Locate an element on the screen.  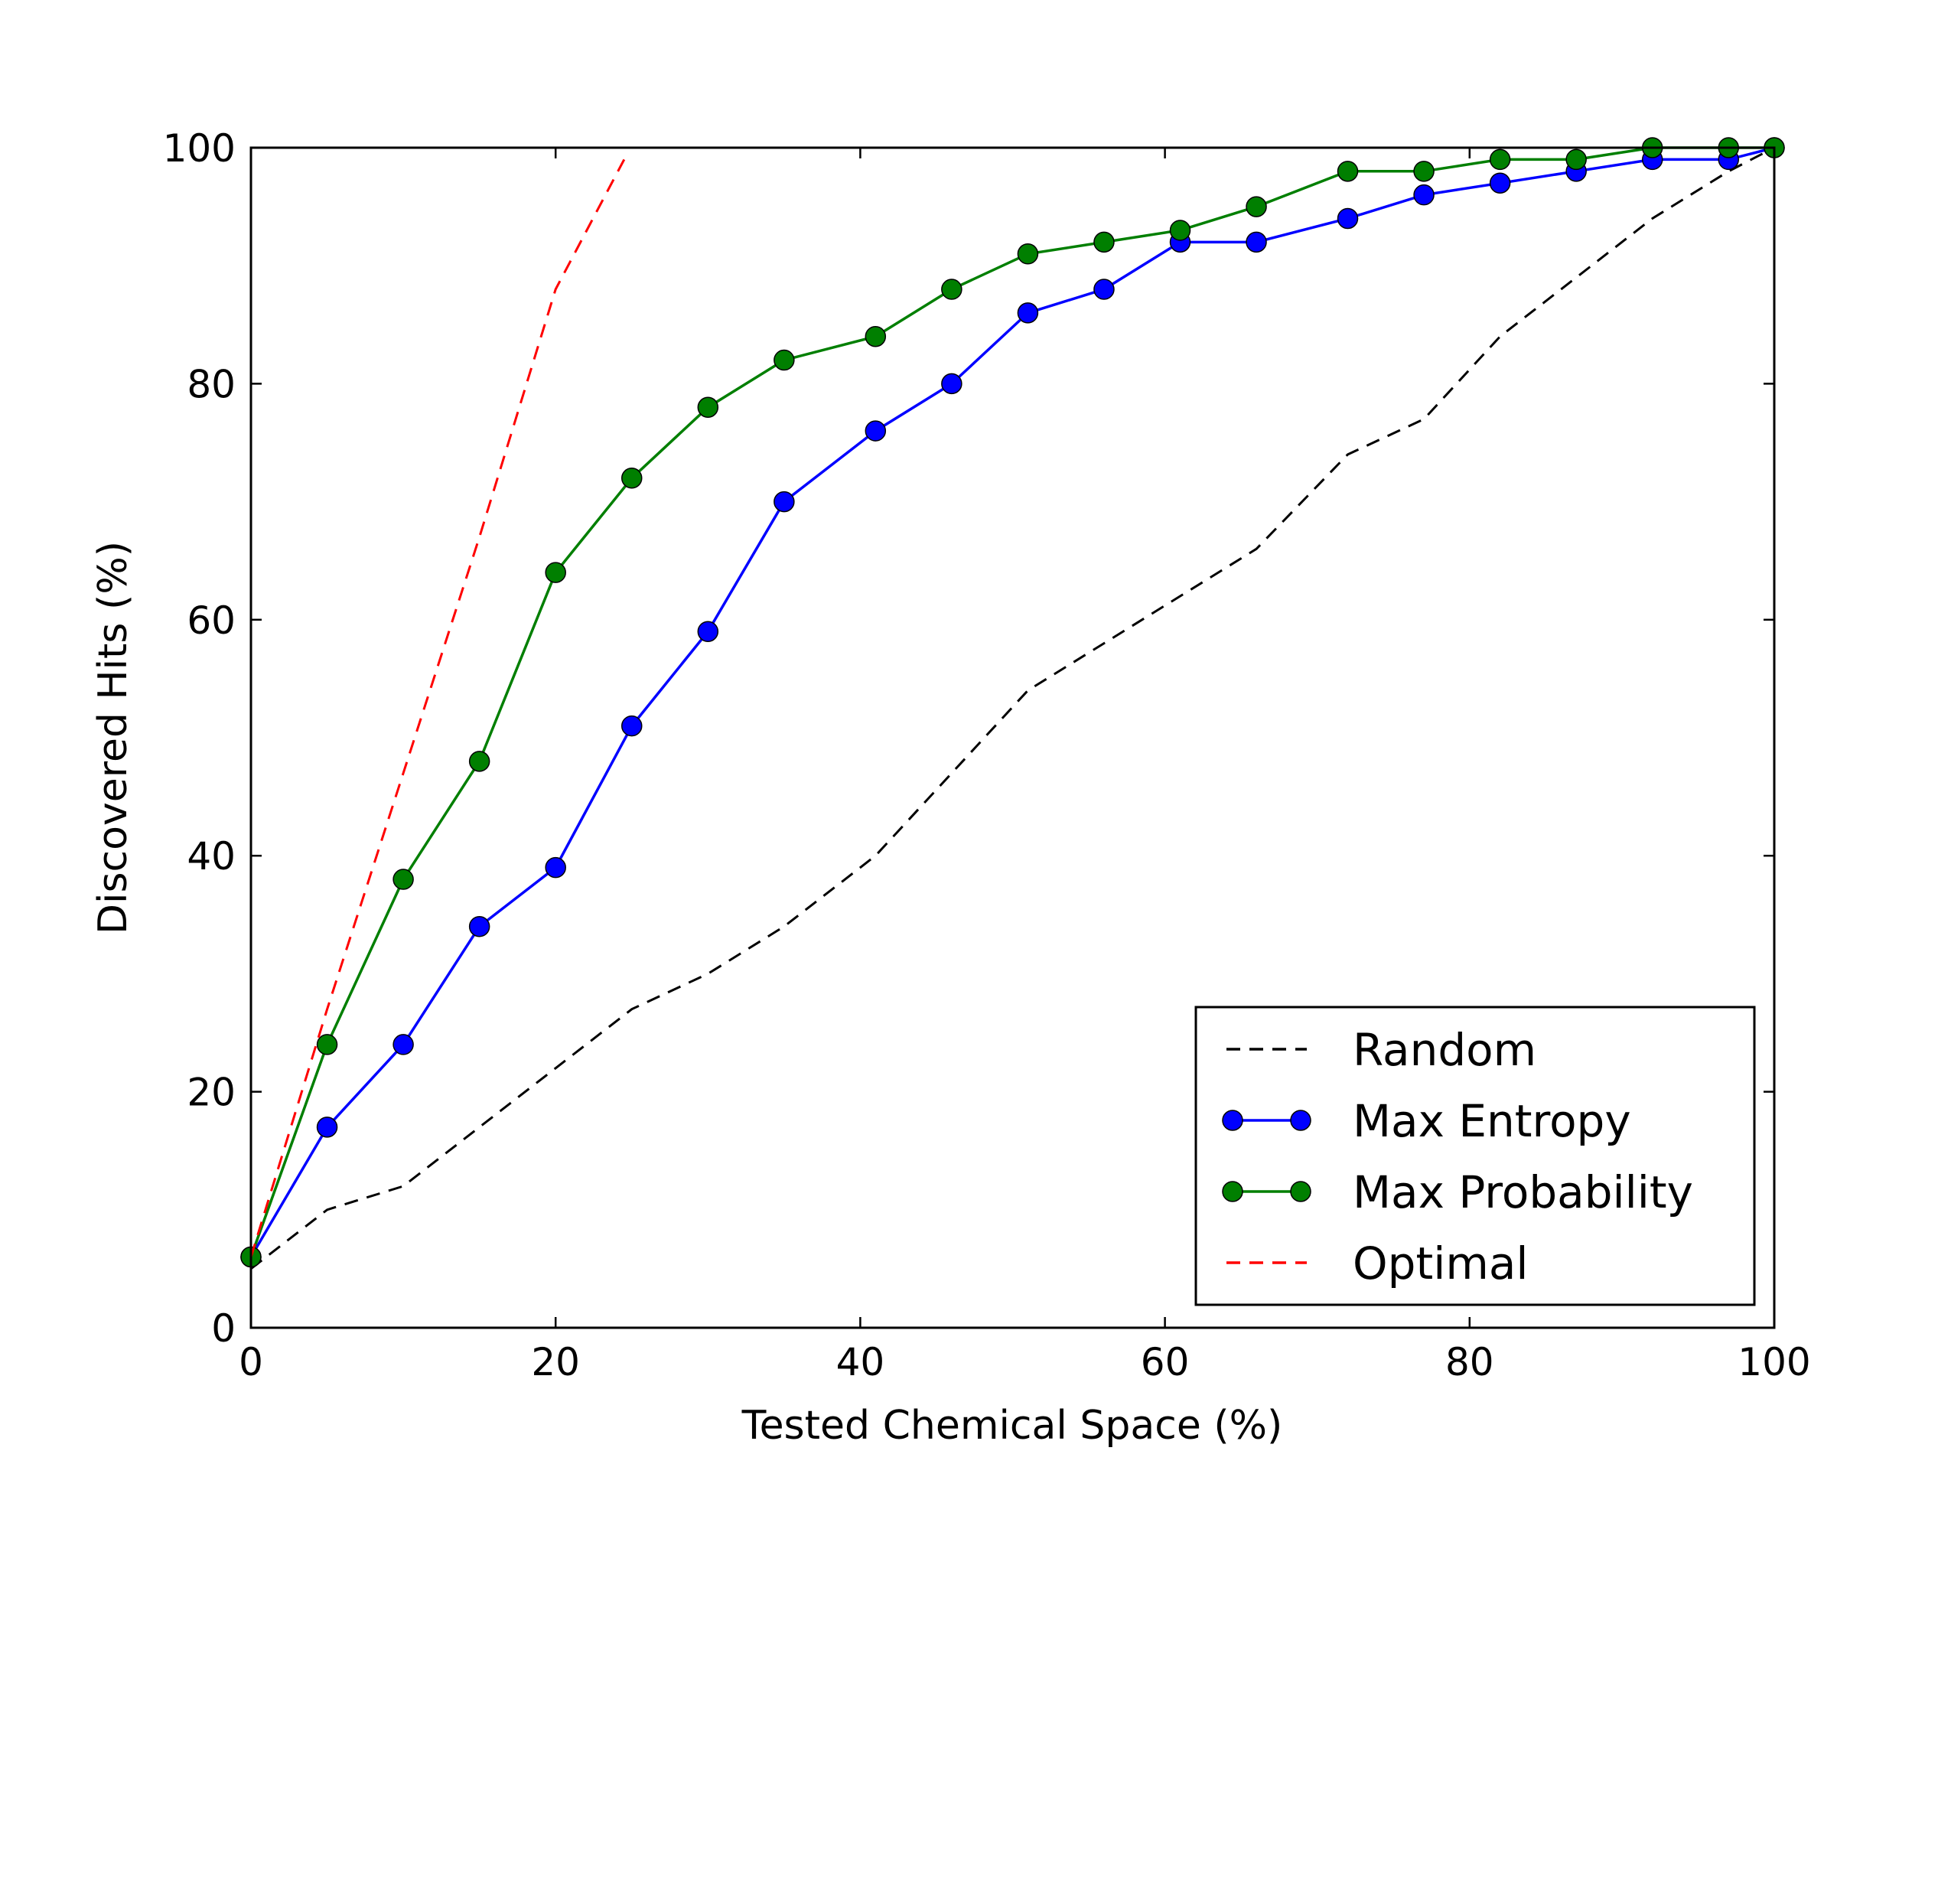
x-tick-label: 0 is located at coordinates (251, 1362).